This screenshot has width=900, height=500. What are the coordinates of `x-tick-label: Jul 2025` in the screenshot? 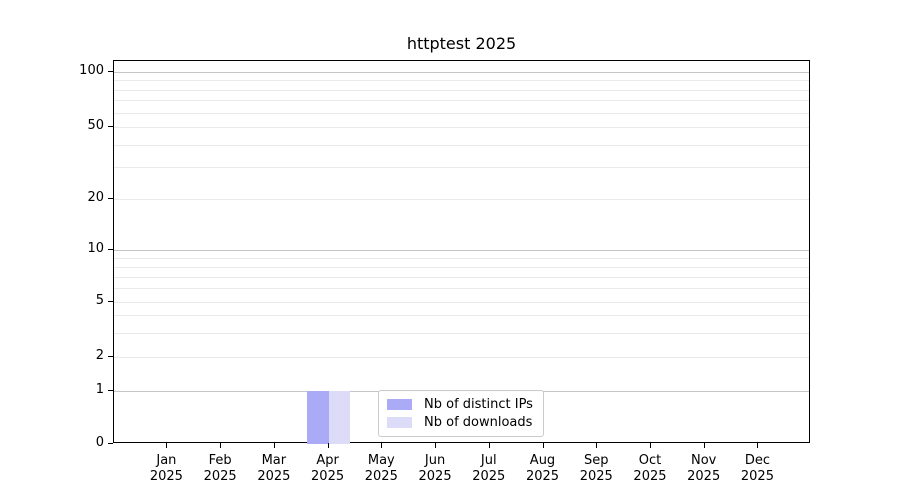 It's located at (489, 469).